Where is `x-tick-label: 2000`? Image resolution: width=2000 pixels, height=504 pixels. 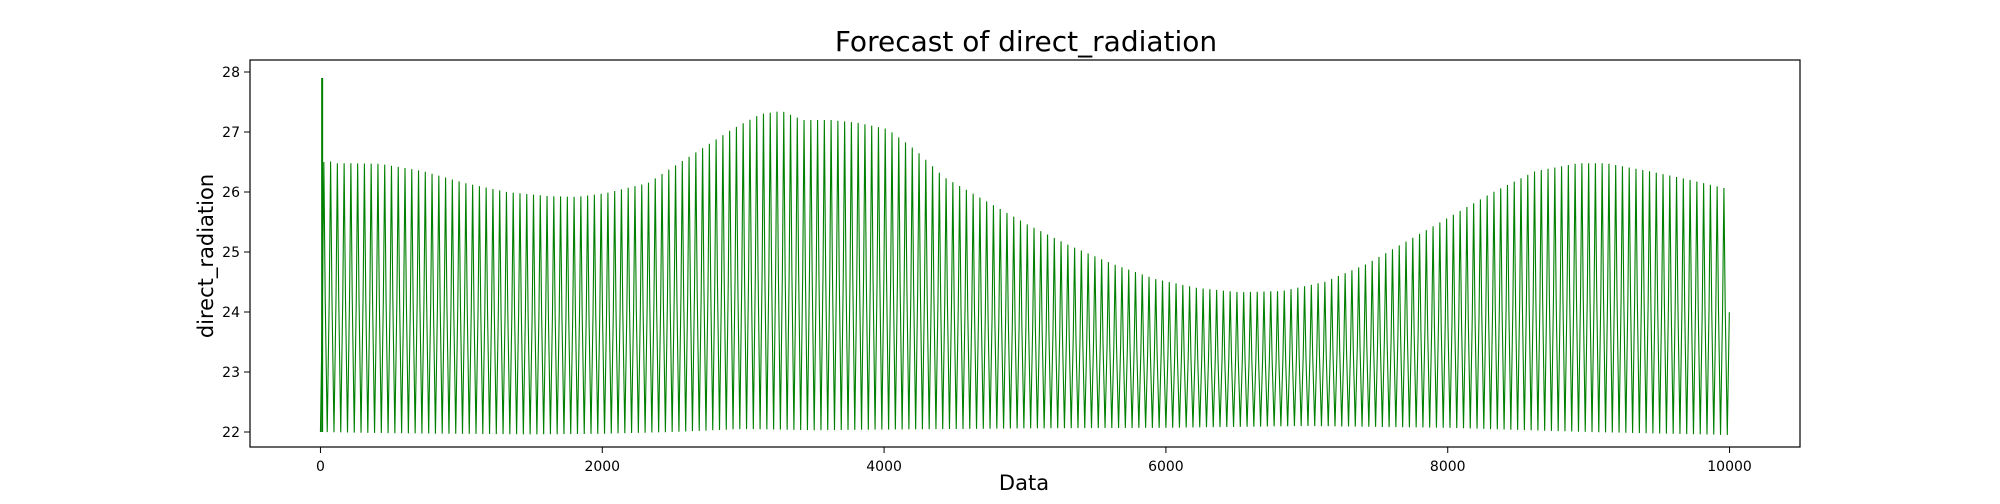 x-tick-label: 2000 is located at coordinates (602, 467).